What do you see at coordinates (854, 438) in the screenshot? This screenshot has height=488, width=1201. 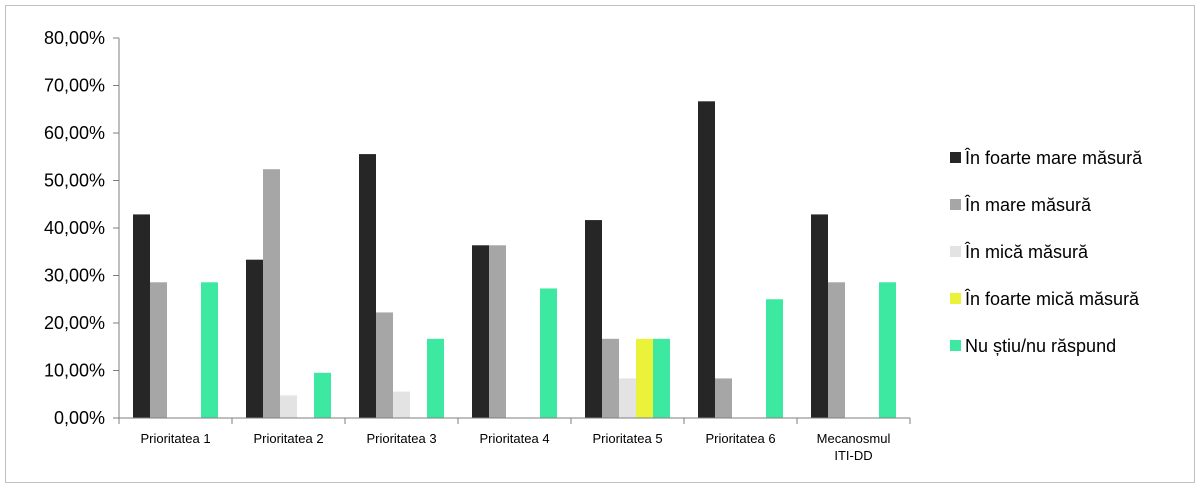 I see `x-category-line: Mecanosmul` at bounding box center [854, 438].